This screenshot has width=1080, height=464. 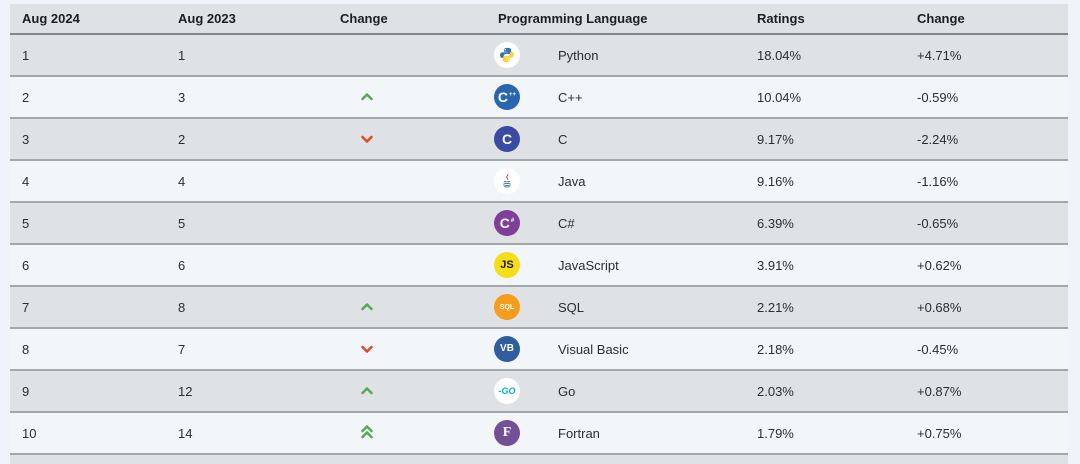 I want to click on rank-aug-2023: 7, so click(x=247, y=349).